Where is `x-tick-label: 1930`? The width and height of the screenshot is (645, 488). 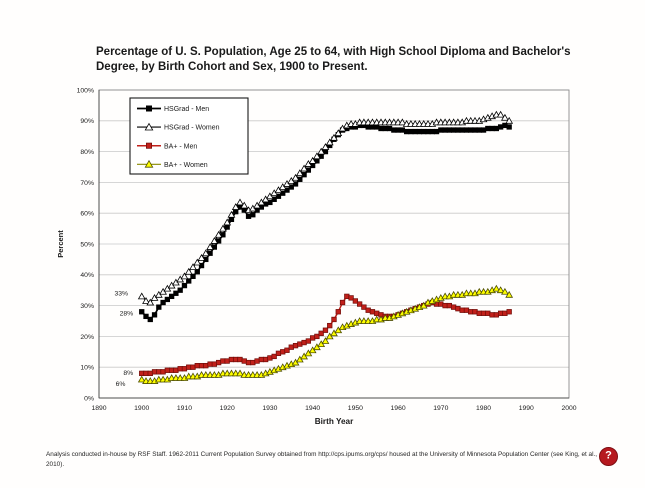 x-tick-label: 1930 is located at coordinates (269, 408).